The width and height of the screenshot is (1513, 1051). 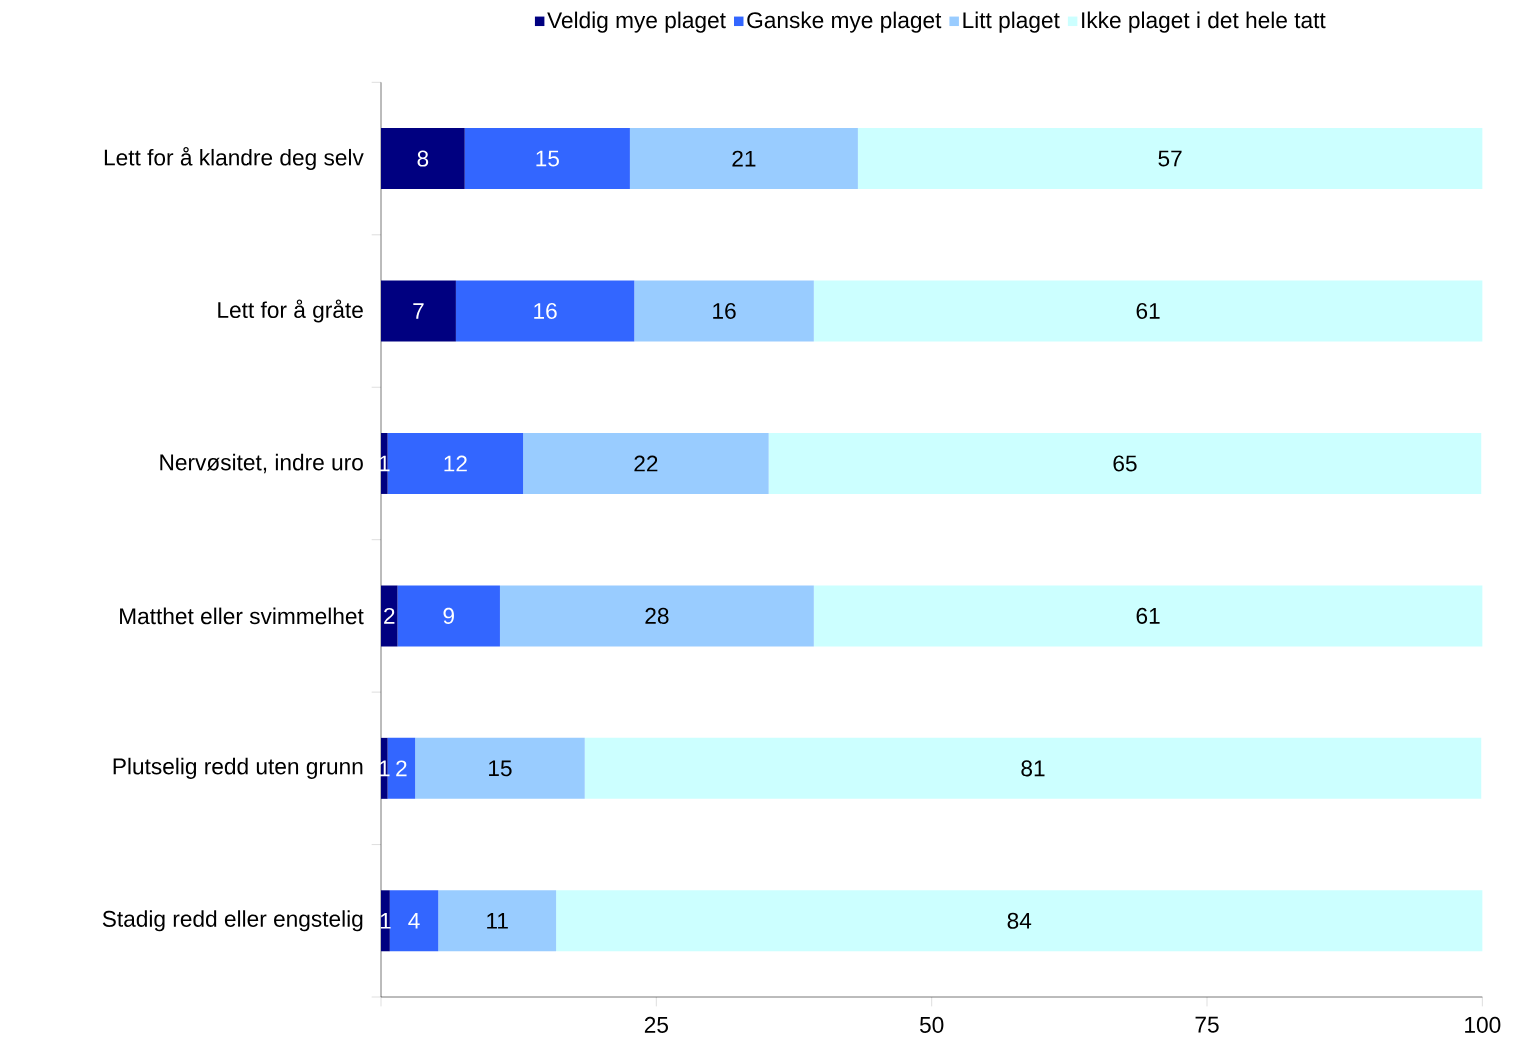 What do you see at coordinates (1483, 1024) in the screenshot?
I see `x-tick-label: 100` at bounding box center [1483, 1024].